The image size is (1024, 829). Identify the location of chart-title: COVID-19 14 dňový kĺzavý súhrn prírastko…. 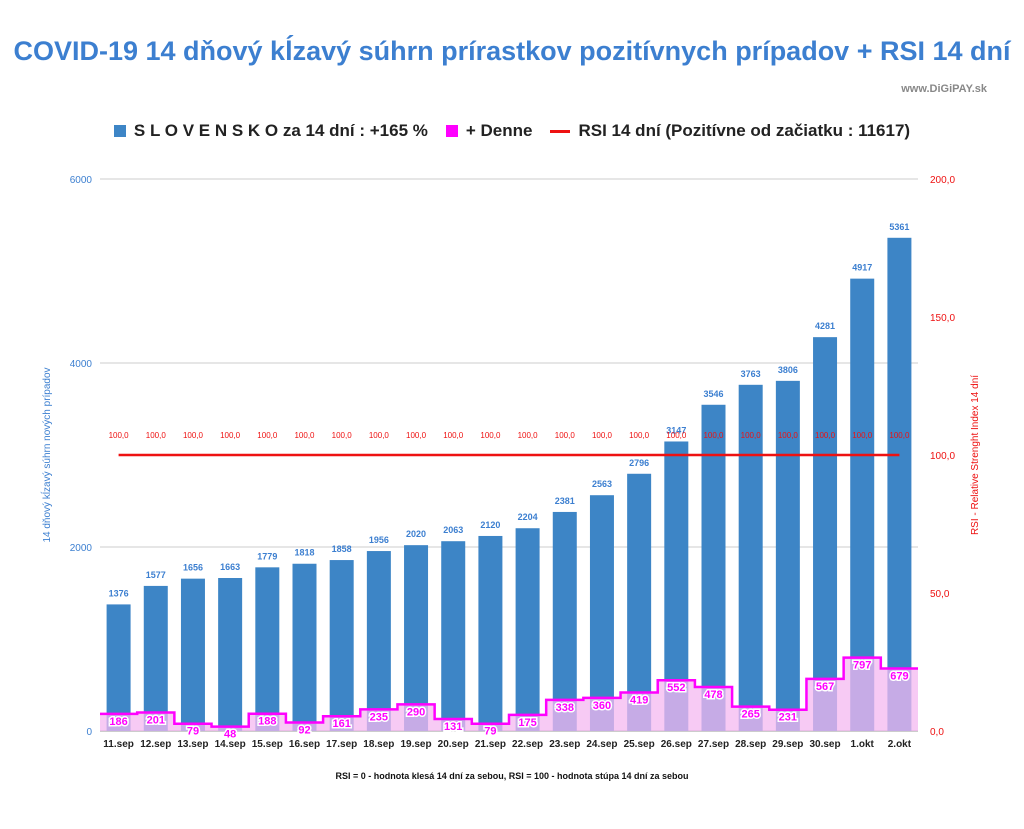
(512, 51).